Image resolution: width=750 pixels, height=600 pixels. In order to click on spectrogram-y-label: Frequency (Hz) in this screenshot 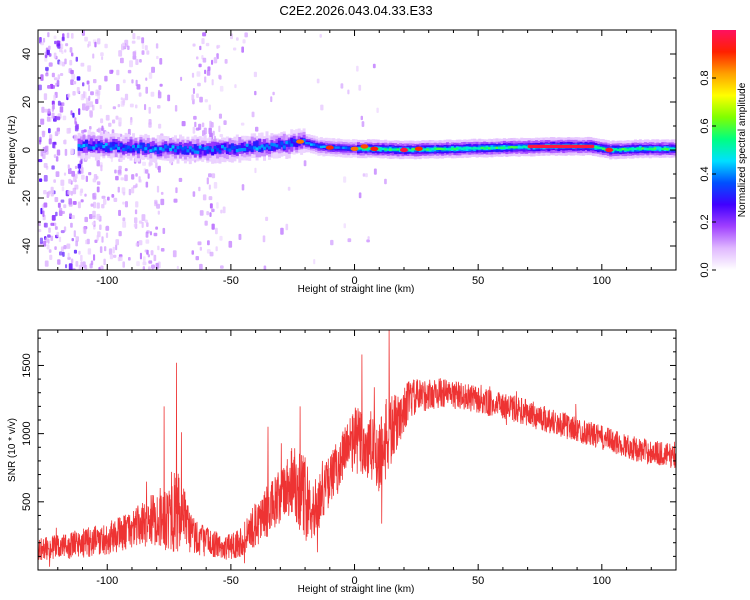, I will do `click(12, 150)`.